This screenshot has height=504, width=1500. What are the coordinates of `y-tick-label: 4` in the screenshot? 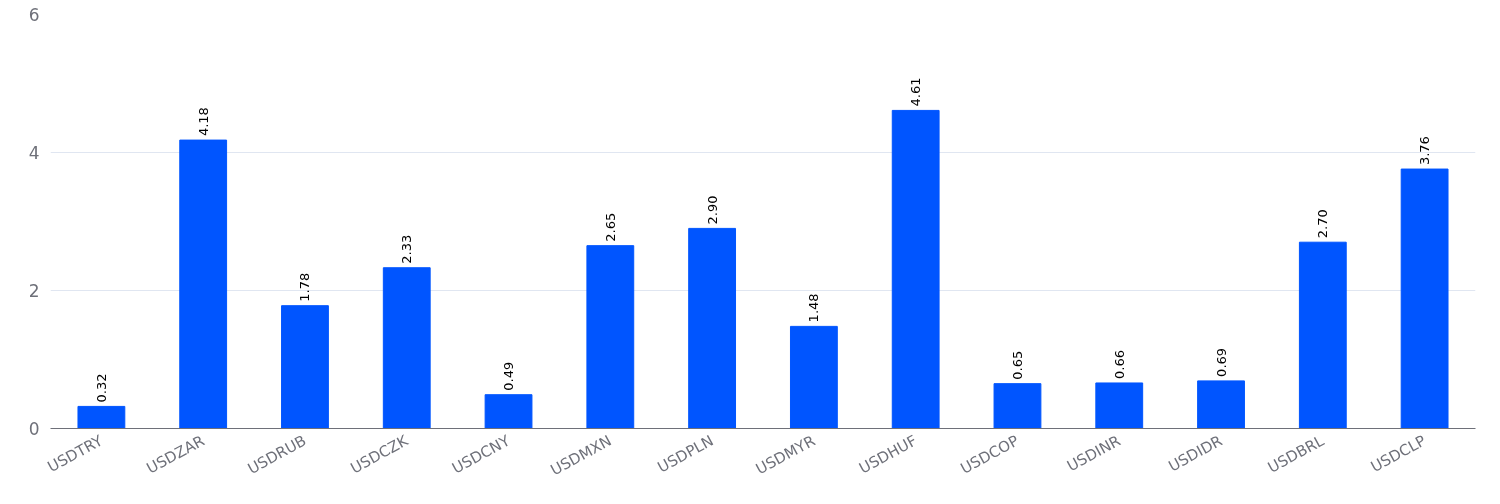 It's located at (34, 153).